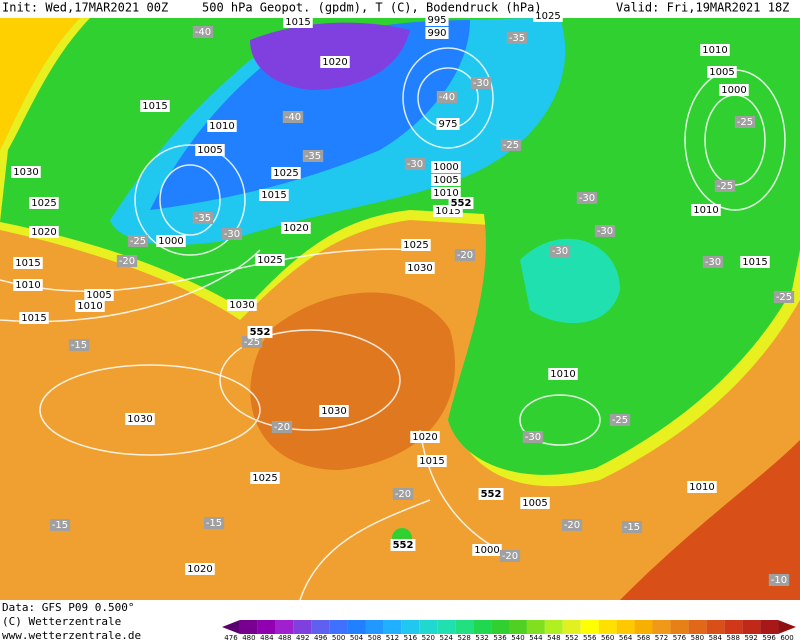 The width and height of the screenshot is (800, 642). What do you see at coordinates (71, 635) in the screenshot?
I see `url: www.wetterzentrale.de` at bounding box center [71, 635].